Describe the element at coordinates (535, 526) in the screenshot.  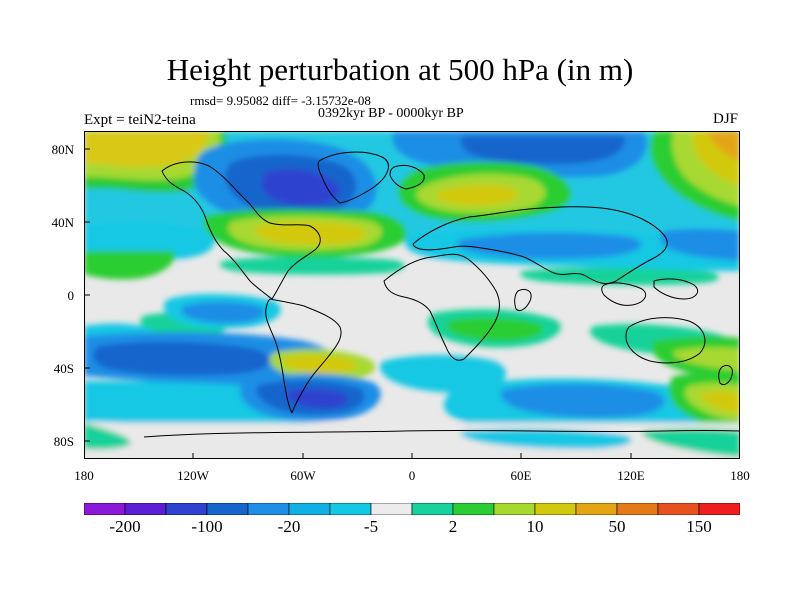
I see `colorbar-label: 10` at that location.